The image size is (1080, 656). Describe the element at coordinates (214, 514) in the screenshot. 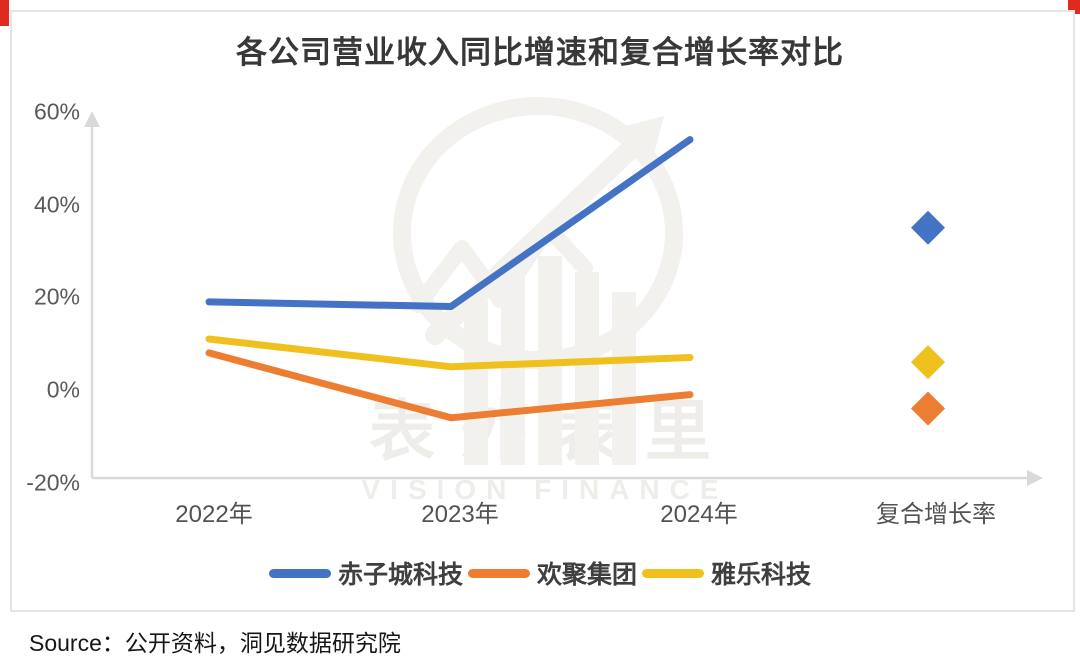

I see `x-tick-label: 2022年` at that location.